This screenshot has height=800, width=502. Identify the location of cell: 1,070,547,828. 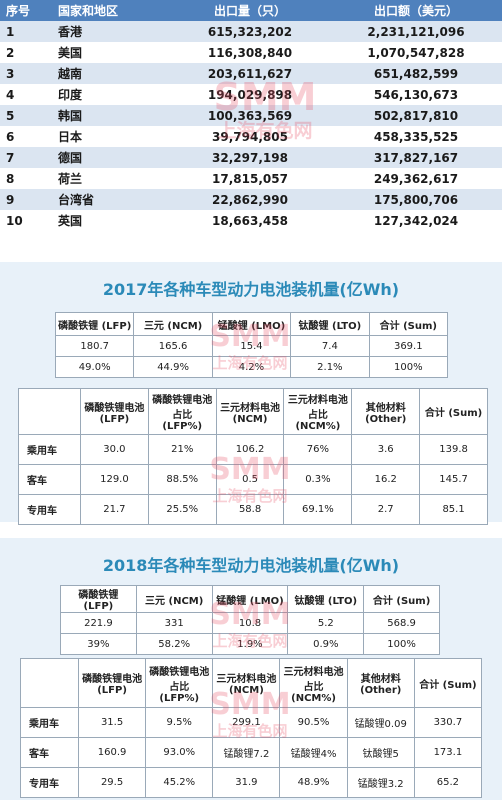
(416, 52).